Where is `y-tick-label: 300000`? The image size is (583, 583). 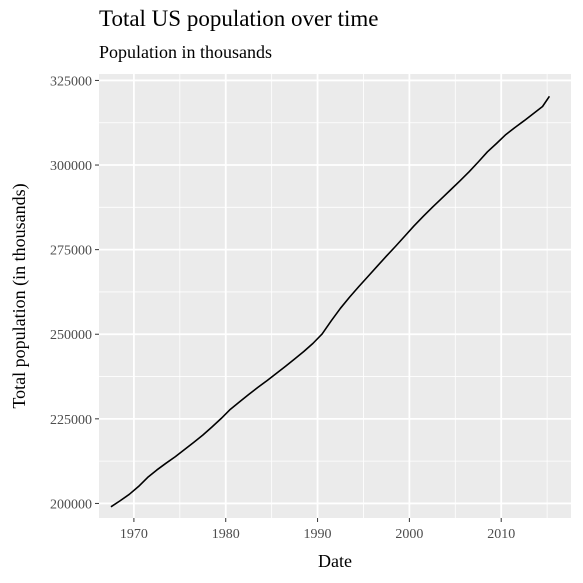 y-tick-label: 300000 is located at coordinates (71, 166).